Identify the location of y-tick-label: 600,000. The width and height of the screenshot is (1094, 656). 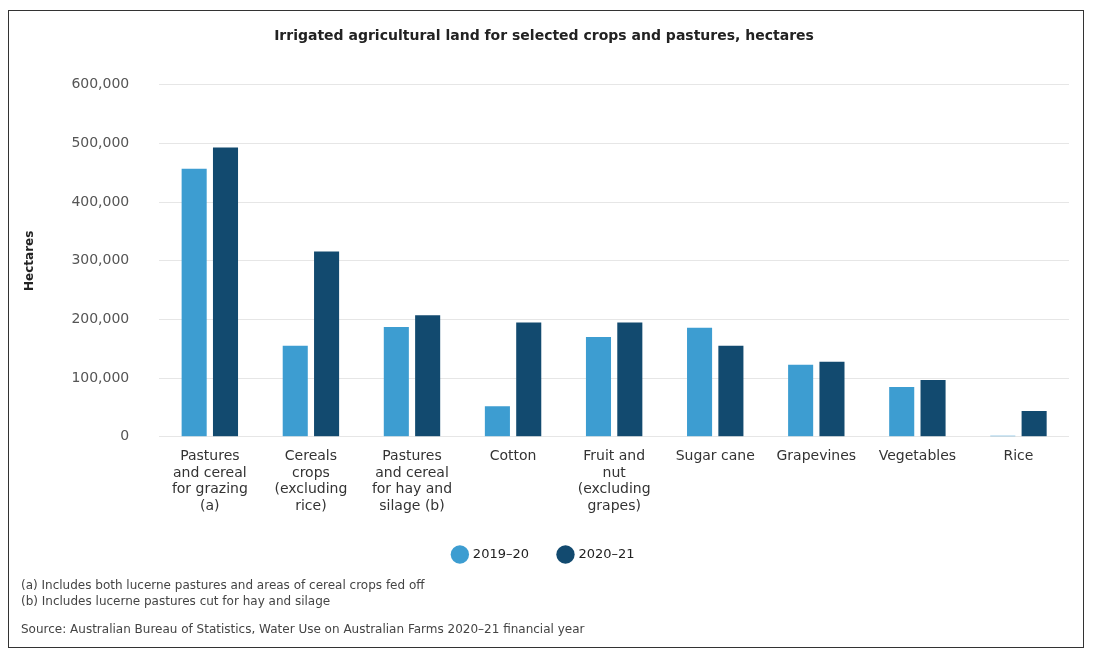
(100, 83).